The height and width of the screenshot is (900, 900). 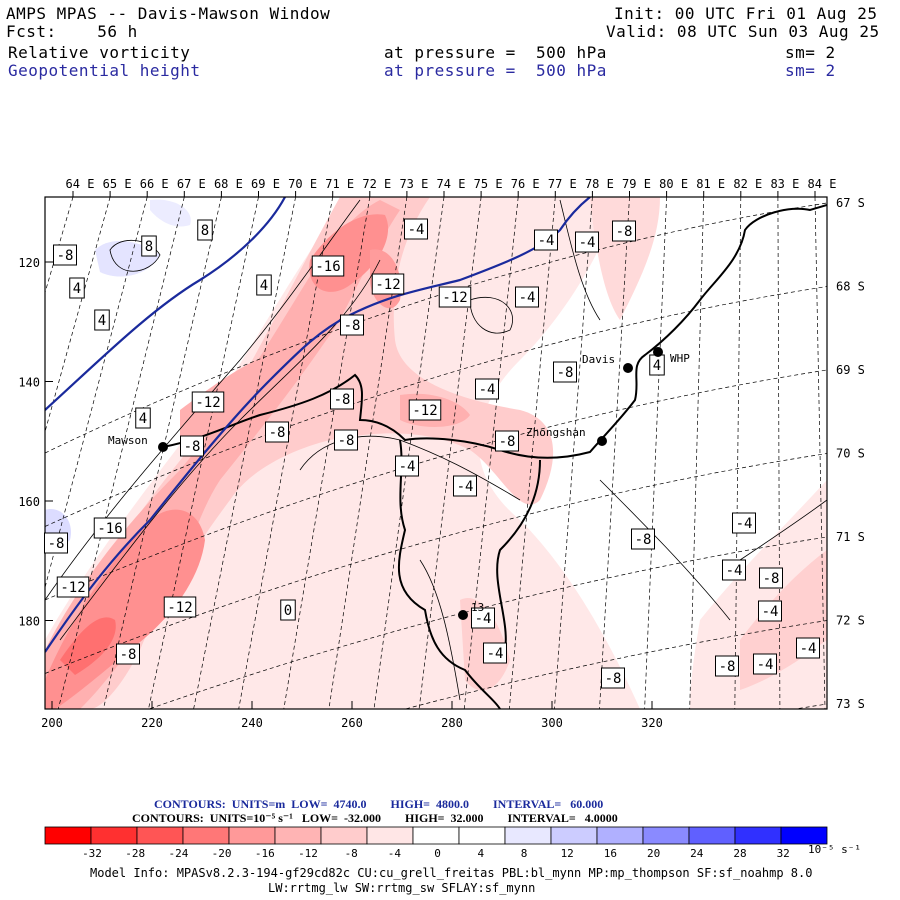 I want to click on color-legend-unit: 10⁻⁵ s⁻¹, so click(x=834, y=849).